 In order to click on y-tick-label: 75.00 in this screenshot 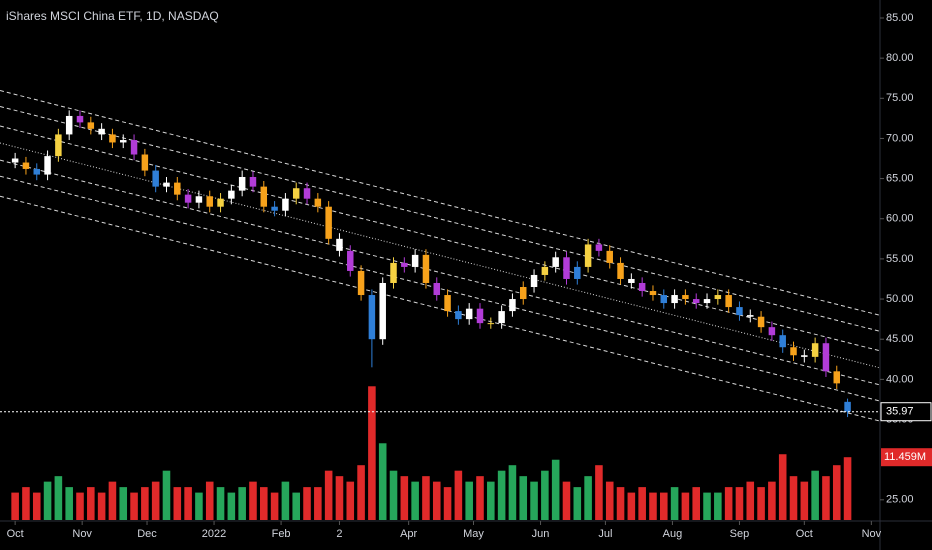, I will do `click(900, 98)`.